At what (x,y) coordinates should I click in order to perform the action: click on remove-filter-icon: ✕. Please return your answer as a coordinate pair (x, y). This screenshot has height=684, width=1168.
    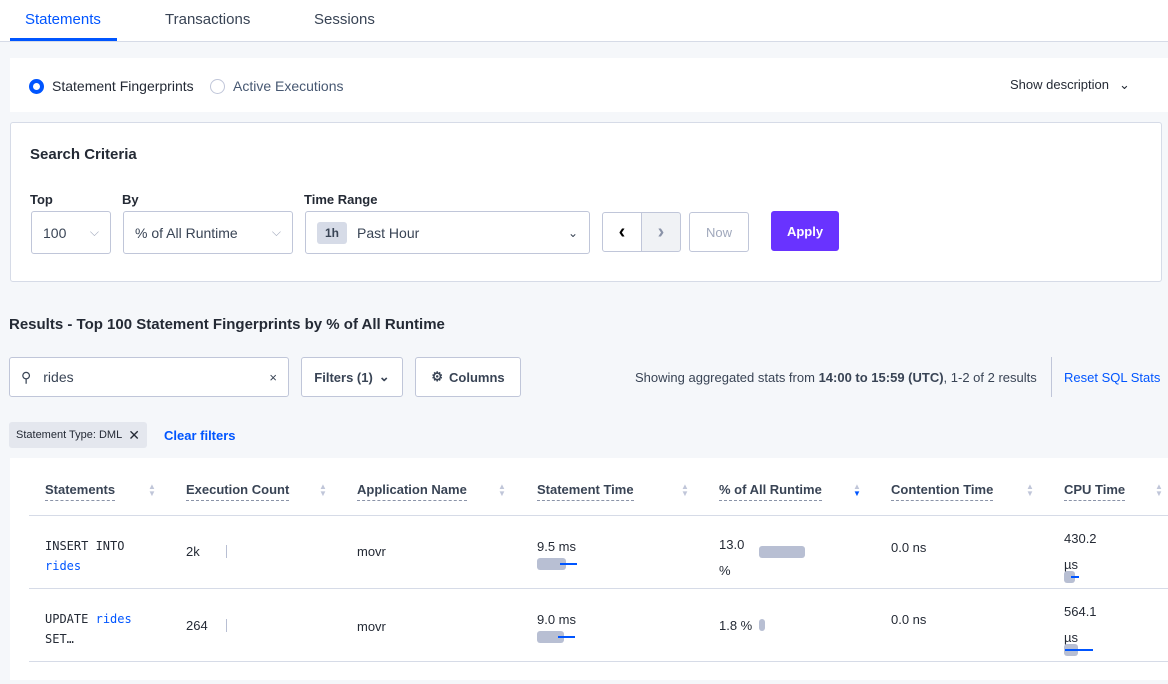
    Looking at the image, I should click on (134, 434).